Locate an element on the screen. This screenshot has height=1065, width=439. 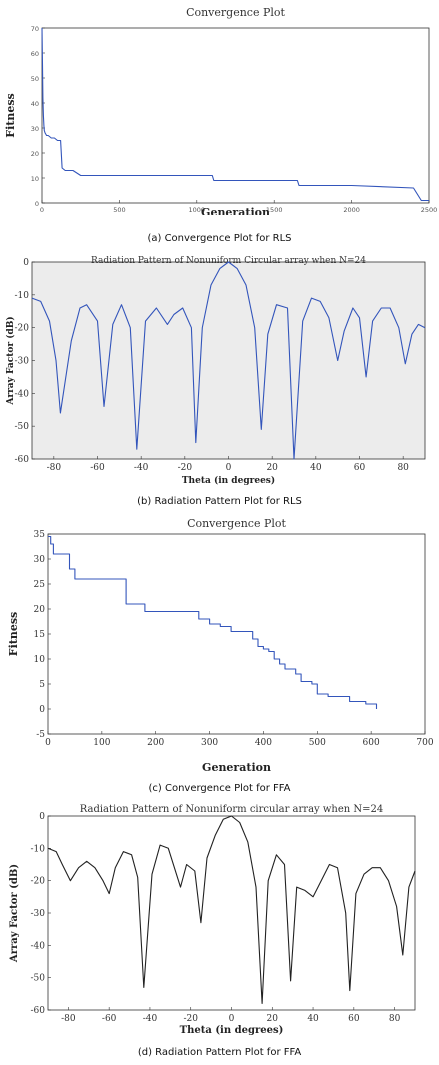
chart-d-ytick-label-1: -50 is located at coordinates (38, 979).